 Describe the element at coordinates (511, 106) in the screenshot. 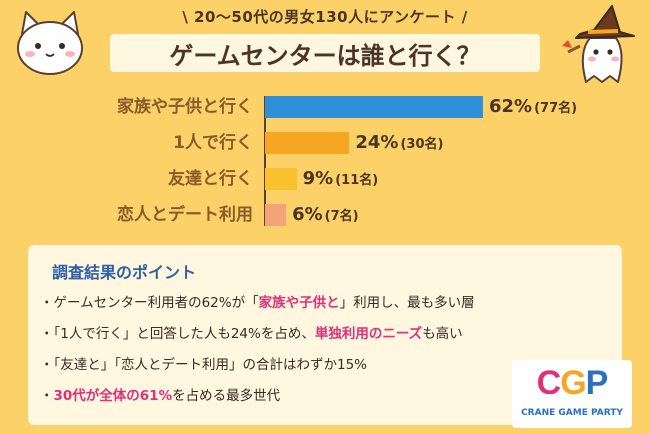

I see `percent-label: 62%` at that location.